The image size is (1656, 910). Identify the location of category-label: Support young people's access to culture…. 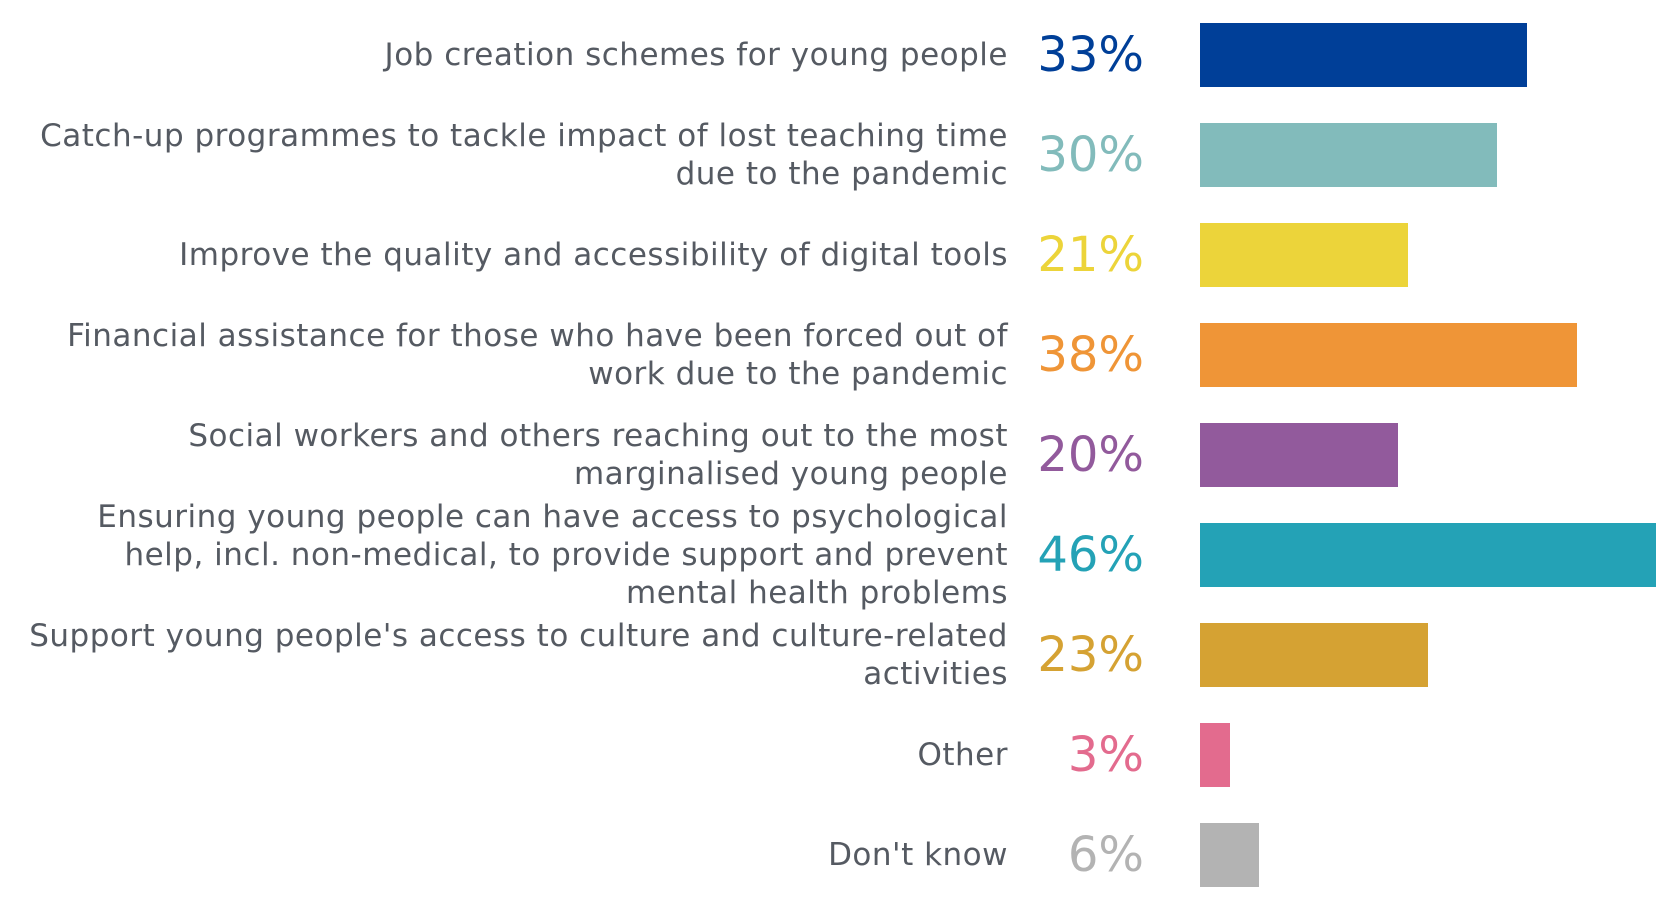
(518, 655).